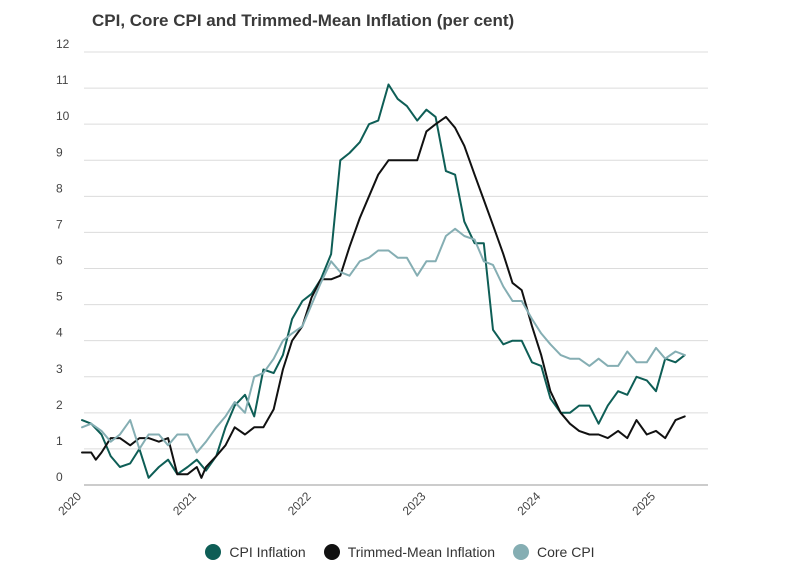 The height and width of the screenshot is (575, 800). Describe the element at coordinates (643, 503) in the screenshot. I see `x-tick-label: 2025` at that location.